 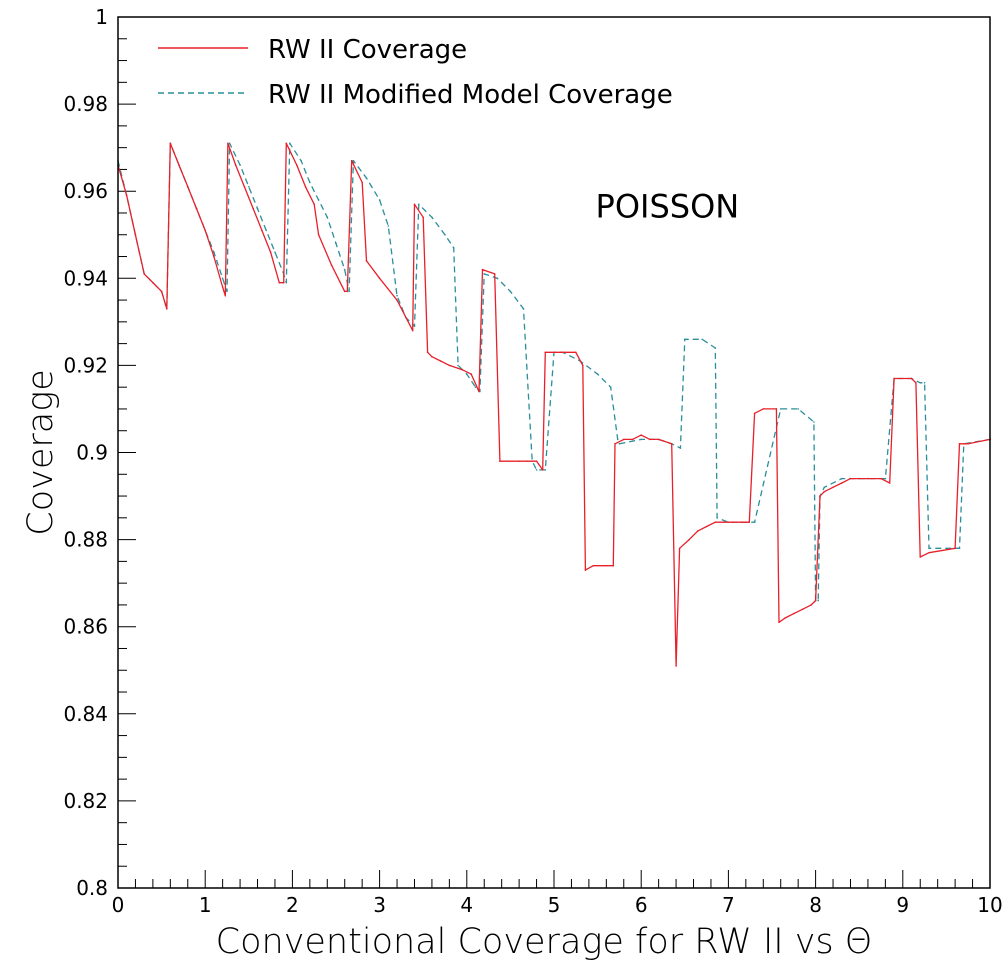 I want to click on y-tick-label: 0.9, so click(x=92, y=453).